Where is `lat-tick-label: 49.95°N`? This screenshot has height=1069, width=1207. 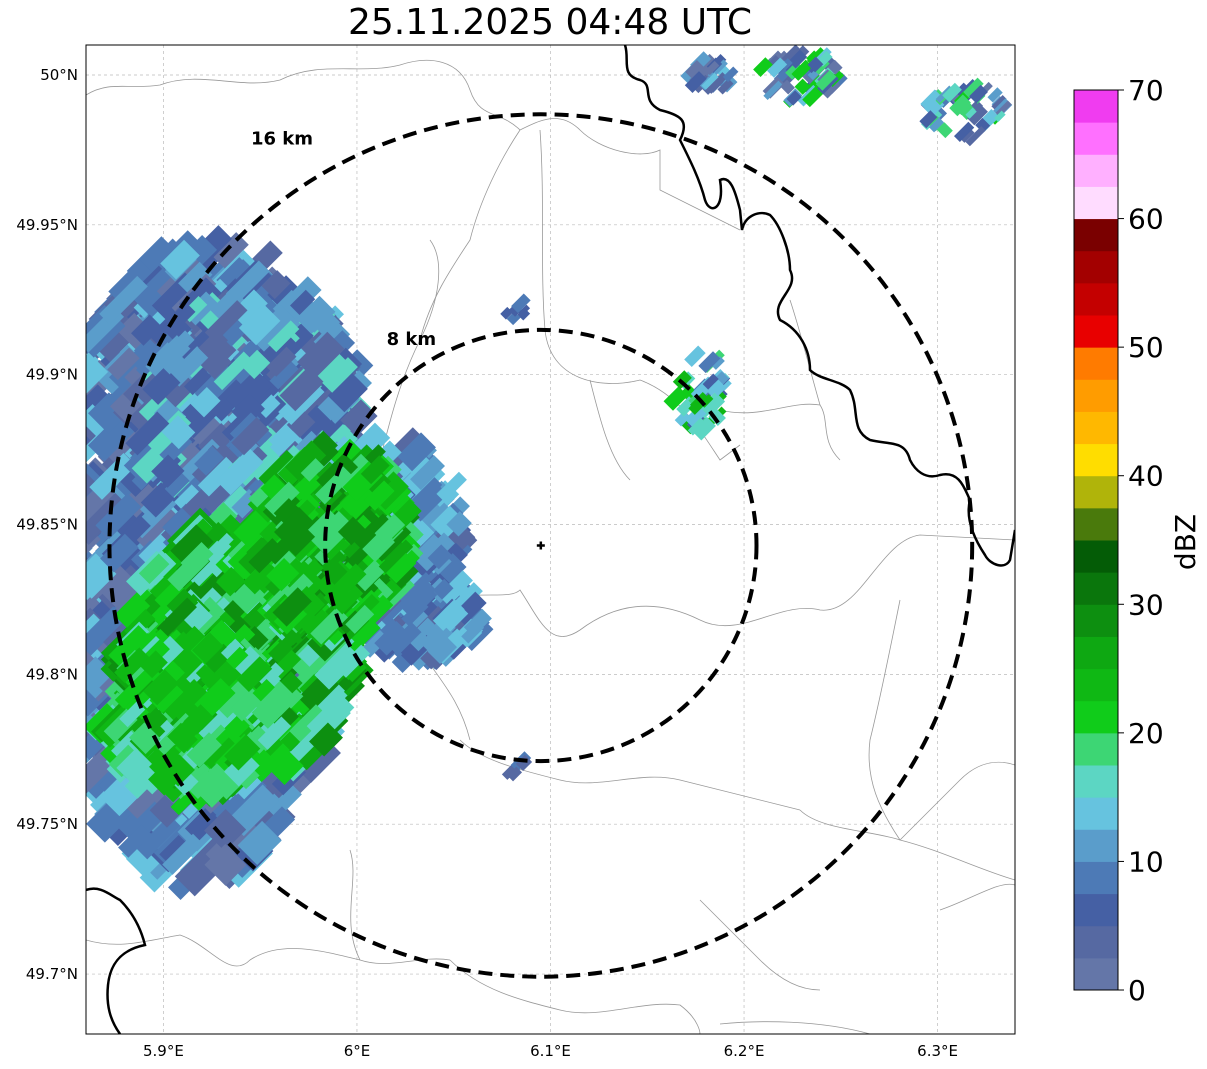 lat-tick-label: 49.95°N is located at coordinates (47, 225).